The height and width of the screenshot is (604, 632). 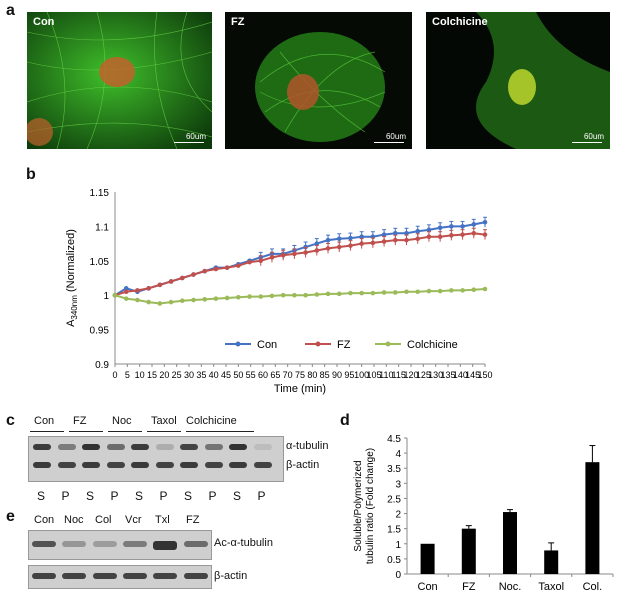 What do you see at coordinates (122, 421) in the screenshot?
I see `group-label: Noc` at bounding box center [122, 421].